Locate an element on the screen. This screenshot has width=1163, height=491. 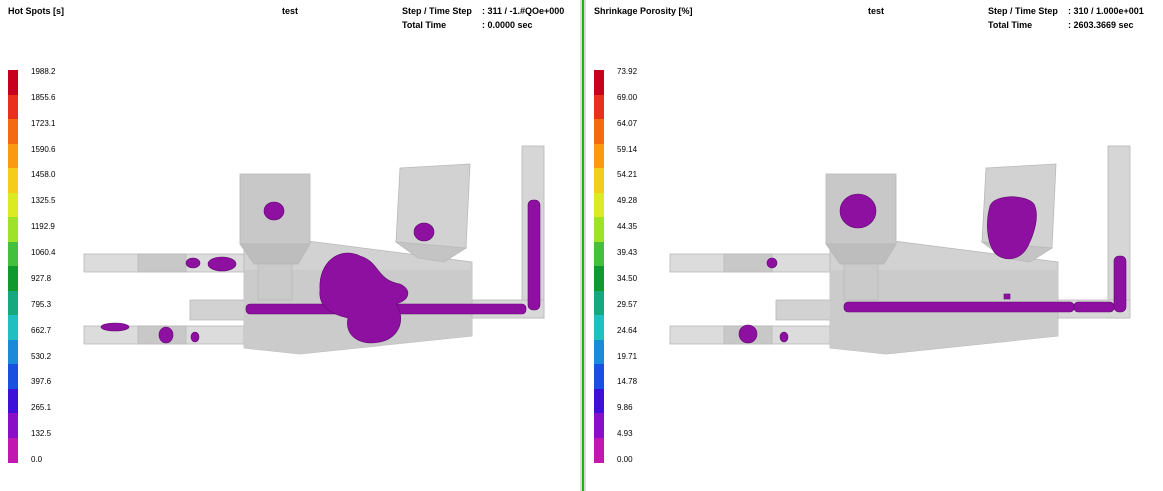
legend-tick-label: 1988.2 is located at coordinates (43, 71).